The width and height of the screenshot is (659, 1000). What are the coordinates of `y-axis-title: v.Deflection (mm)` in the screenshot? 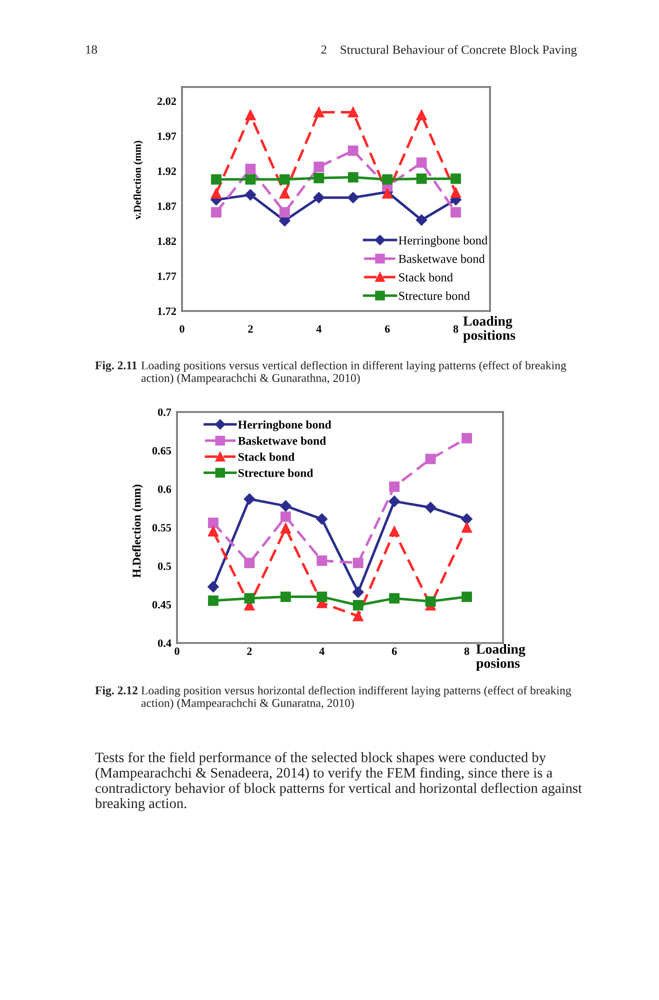 It's located at (138, 180).